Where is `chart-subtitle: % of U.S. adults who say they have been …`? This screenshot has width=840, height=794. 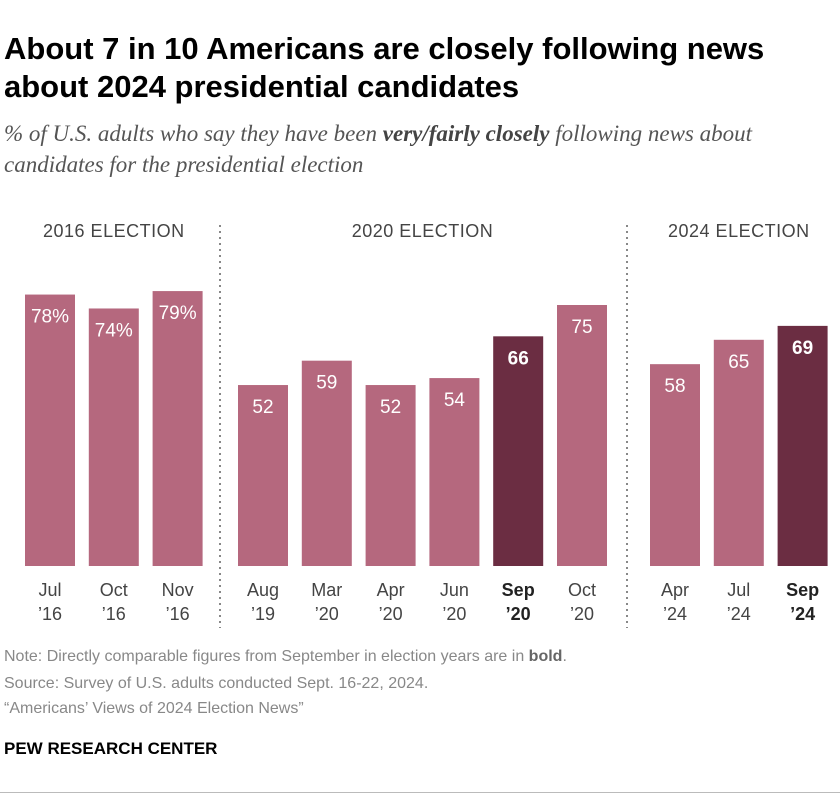 chart-subtitle: % of U.S. adults who say they have been … is located at coordinates (414, 149).